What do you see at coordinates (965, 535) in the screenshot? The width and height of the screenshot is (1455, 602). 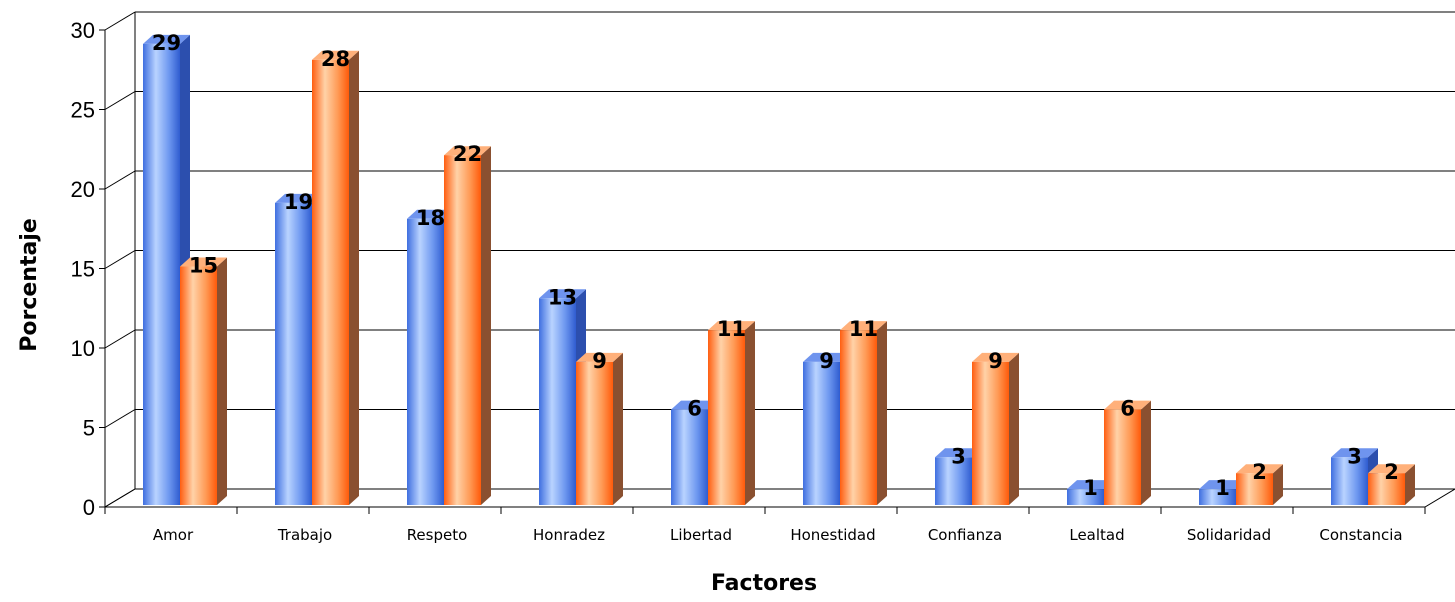 I see `x-category-label: Confianza` at bounding box center [965, 535].